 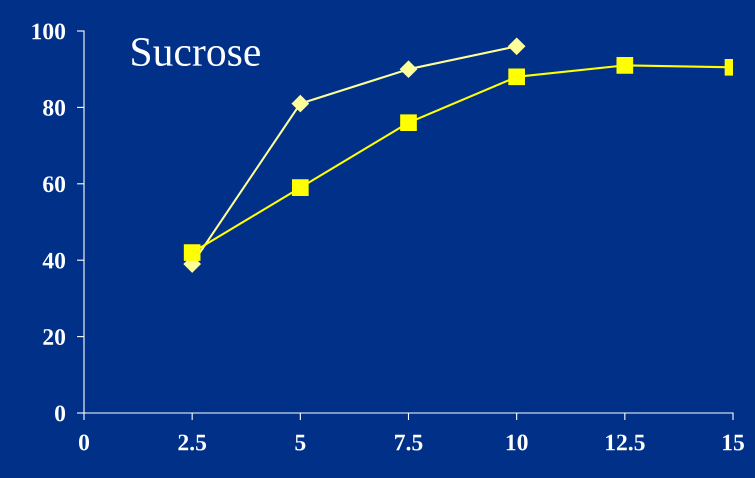 I want to click on chart-title: Sucrose, so click(x=196, y=52).